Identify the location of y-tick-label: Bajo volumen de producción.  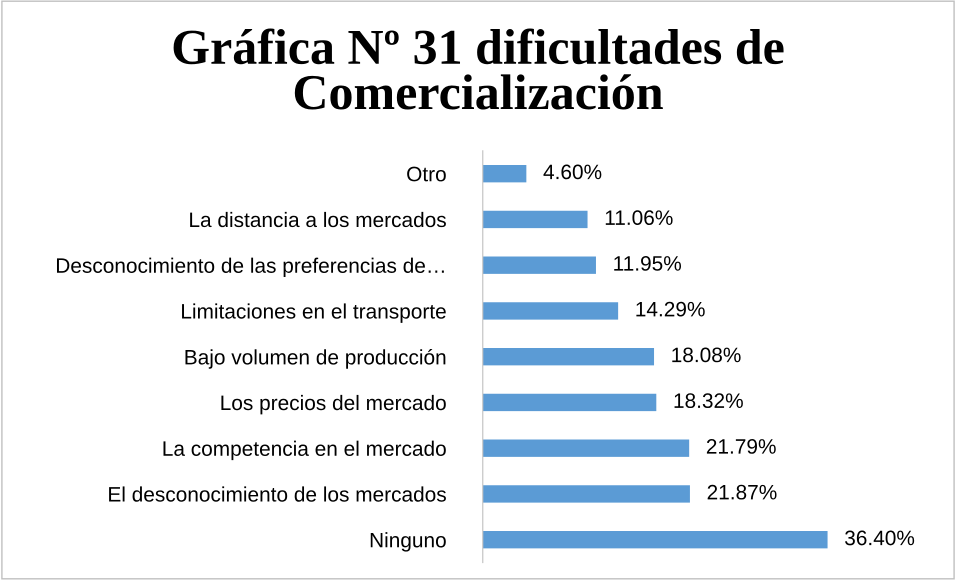
(315, 359).